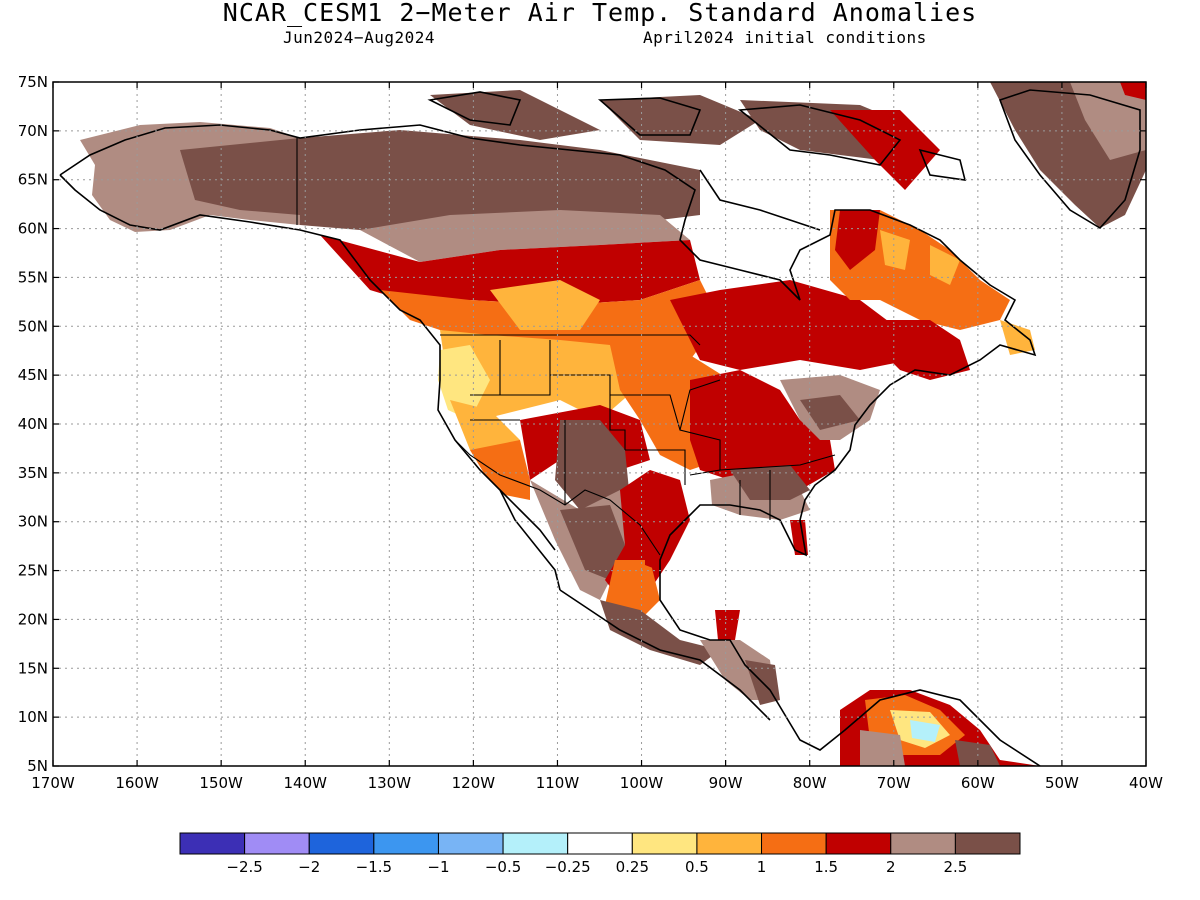  What do you see at coordinates (359, 37) in the screenshot?
I see `forecast-period: Jun2024−Aug2024` at bounding box center [359, 37].